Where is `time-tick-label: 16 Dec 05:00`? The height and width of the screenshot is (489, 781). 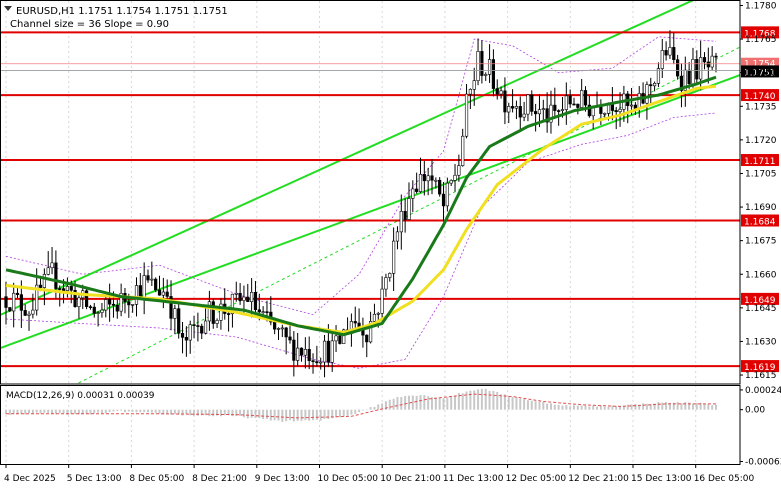 time-tick-label: 16 Dec 05:00 is located at coordinates (724, 479).